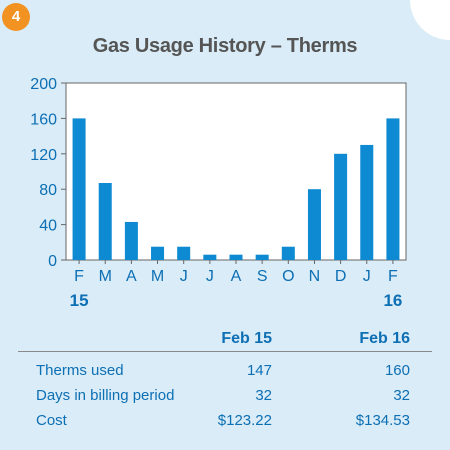 Image resolution: width=450 pixels, height=450 pixels. What do you see at coordinates (262, 276) in the screenshot?
I see `x-tick-label: S` at bounding box center [262, 276].